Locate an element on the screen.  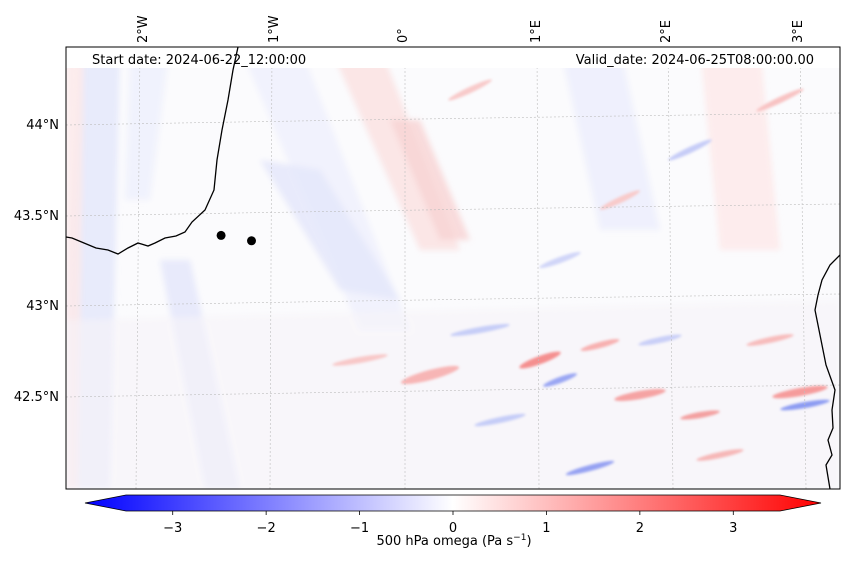
lon-label-3e: 3°E is located at coordinates (798, 31).